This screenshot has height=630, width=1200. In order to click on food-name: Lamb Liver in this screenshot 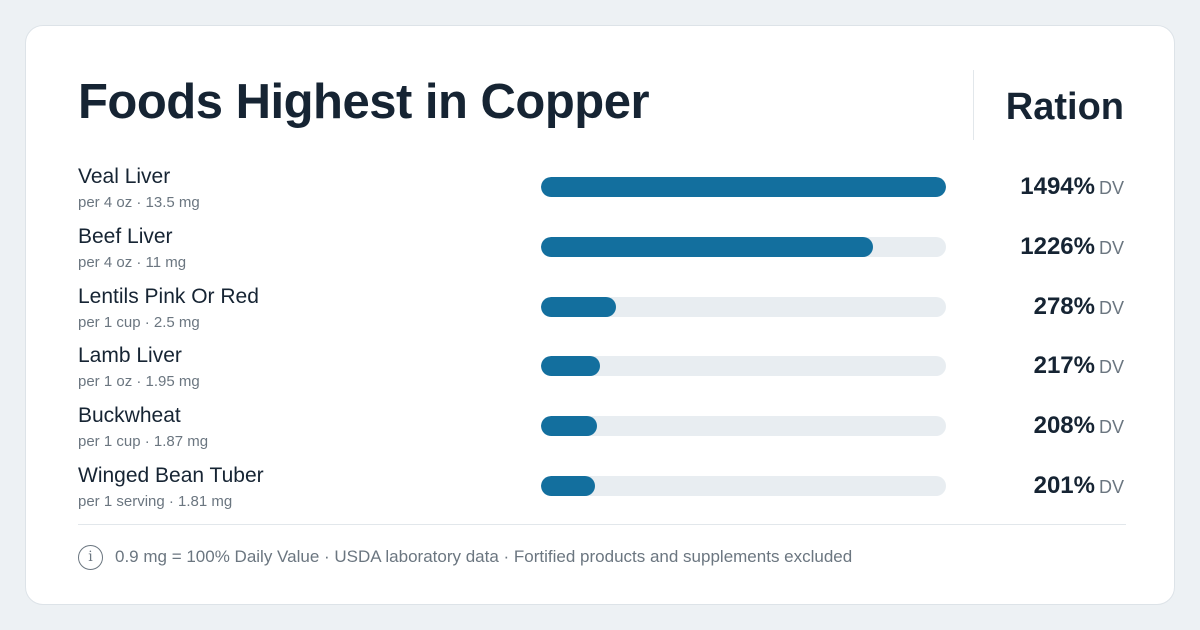, I will do `click(130, 356)`.